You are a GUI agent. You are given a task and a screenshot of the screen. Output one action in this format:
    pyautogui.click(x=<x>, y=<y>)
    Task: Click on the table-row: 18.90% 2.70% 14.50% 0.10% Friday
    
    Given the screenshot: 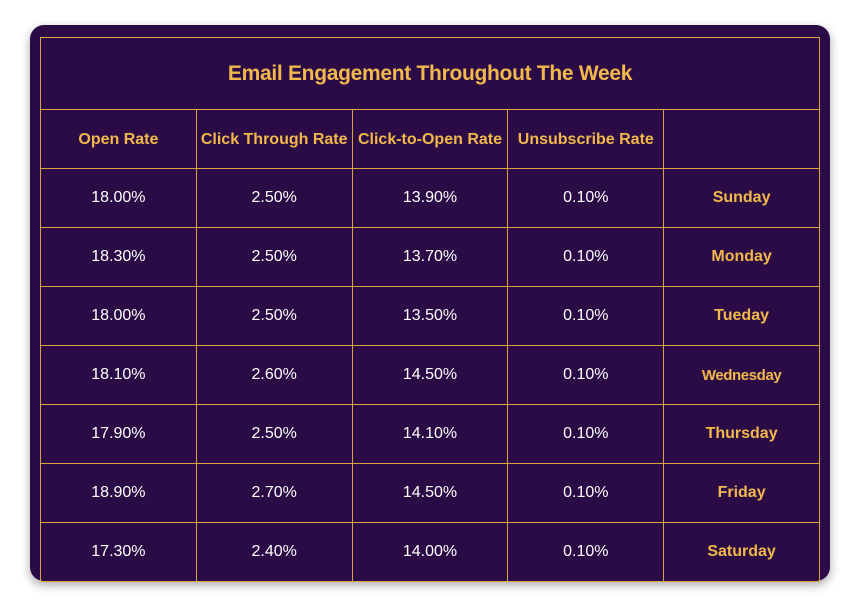 What is the action you would take?
    pyautogui.click(x=430, y=493)
    